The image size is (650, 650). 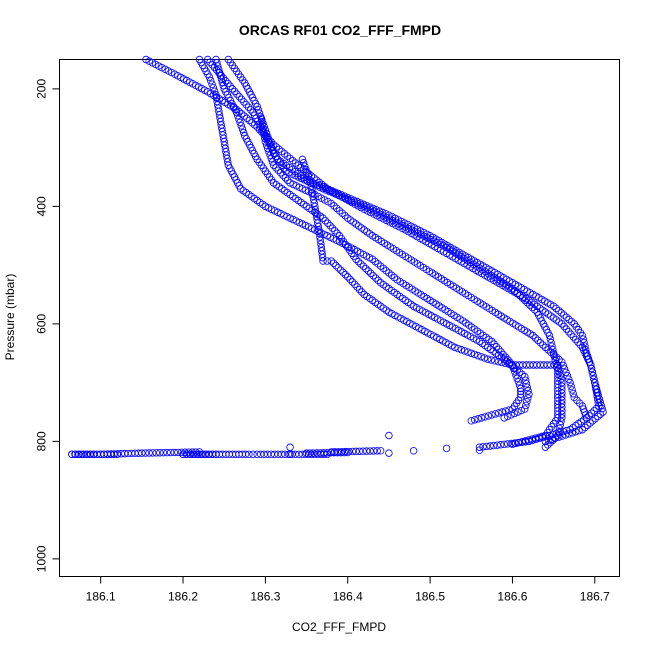 What do you see at coordinates (340, 30) in the screenshot?
I see `chart-title: ORCAS RF01 CO2_FFF_FMPD` at bounding box center [340, 30].